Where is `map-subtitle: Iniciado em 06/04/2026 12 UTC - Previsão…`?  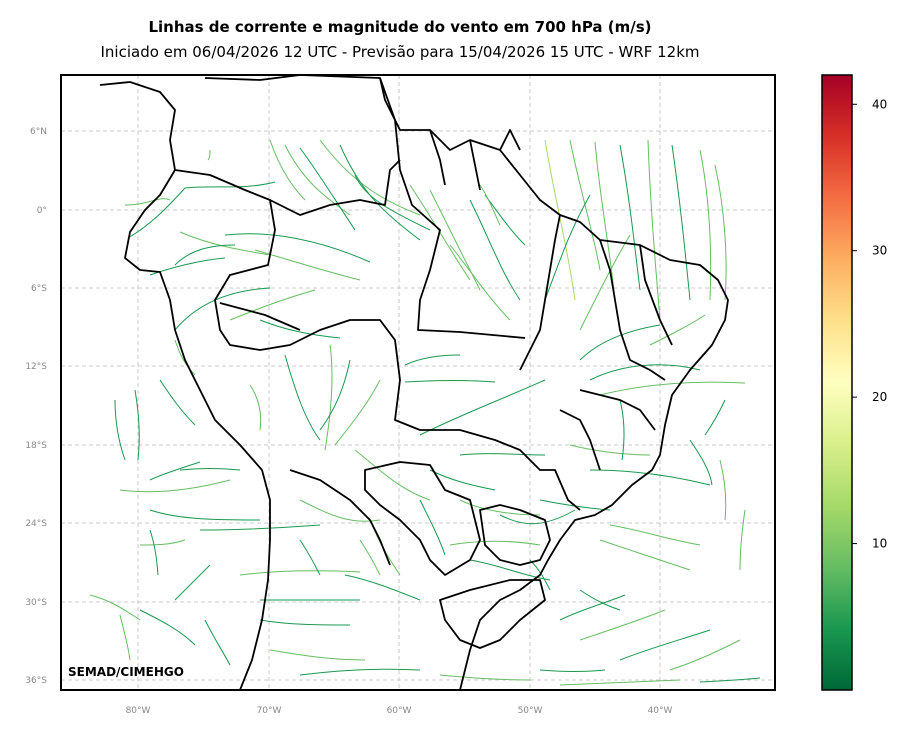 map-subtitle: Iniciado em 06/04/2026 12 UTC - Previsão… is located at coordinates (400, 52).